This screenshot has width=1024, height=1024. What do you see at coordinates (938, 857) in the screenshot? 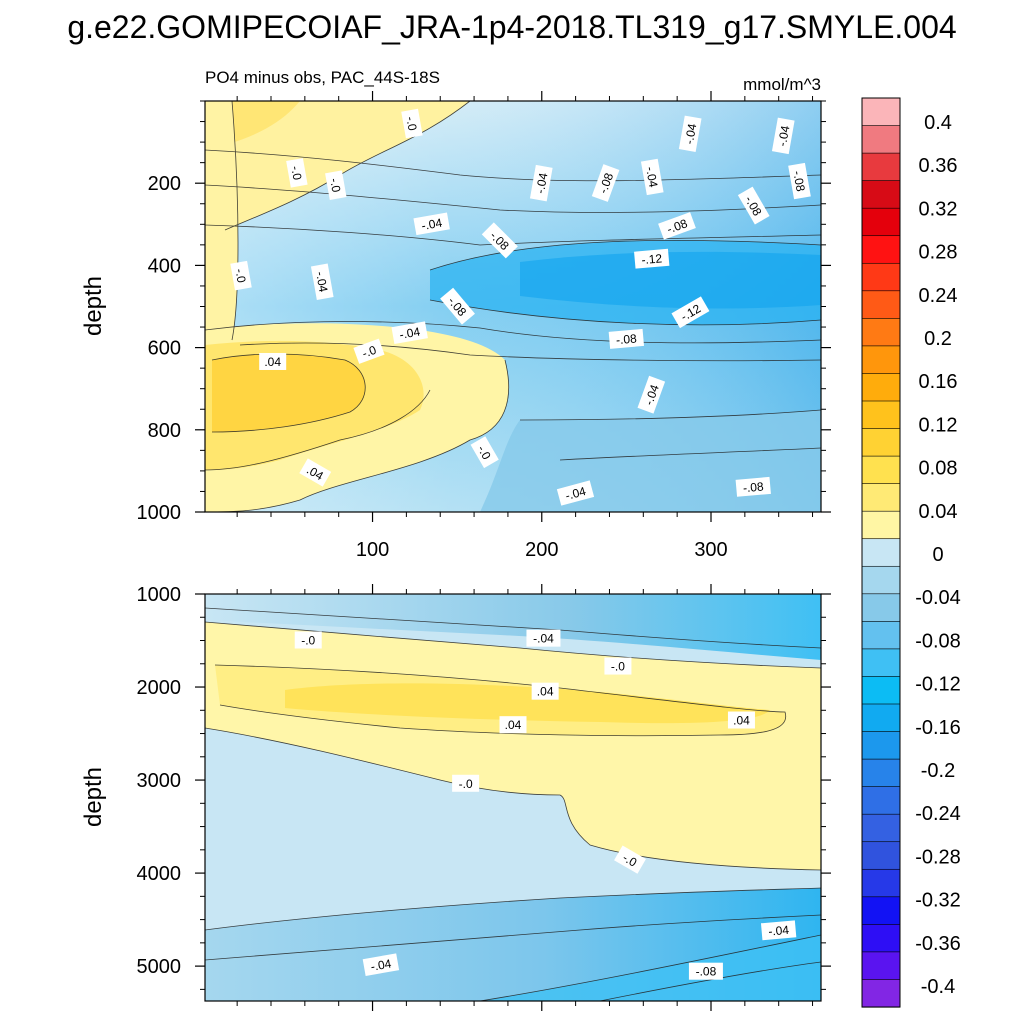
I see `colorbar-level-label: -0.28` at bounding box center [938, 857].